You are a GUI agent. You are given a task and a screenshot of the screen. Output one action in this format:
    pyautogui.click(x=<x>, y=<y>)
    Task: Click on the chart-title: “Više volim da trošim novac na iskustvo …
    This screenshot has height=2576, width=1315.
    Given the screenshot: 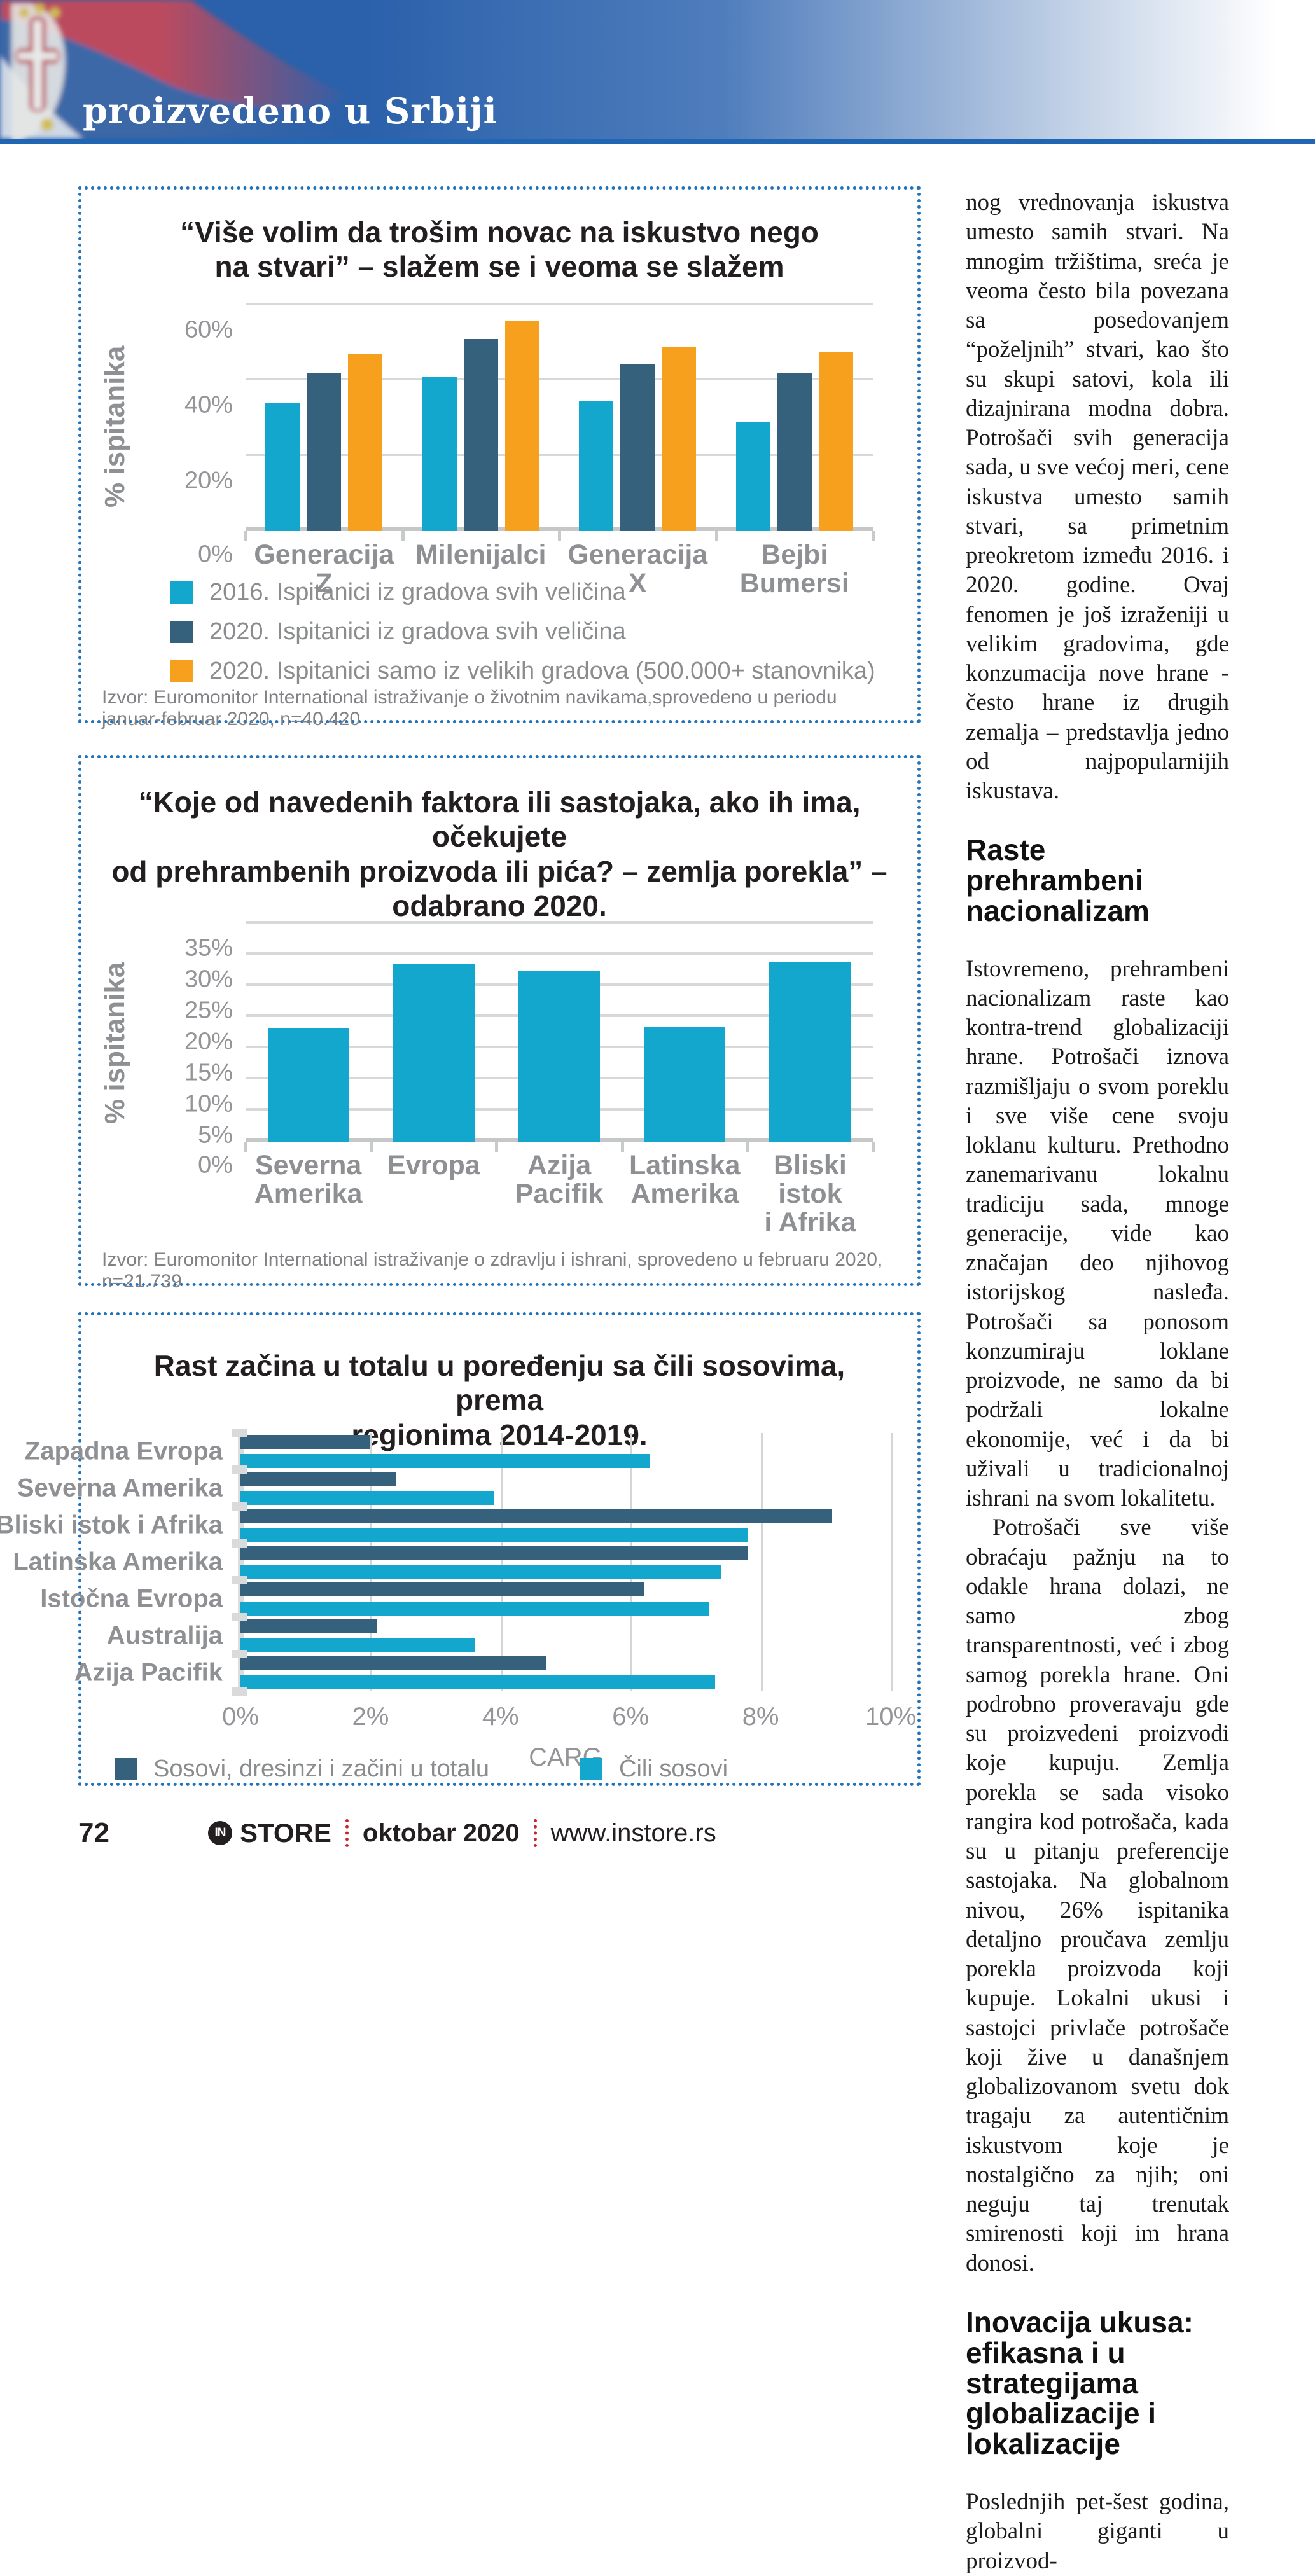 What is the action you would take?
    pyautogui.click(x=499, y=249)
    